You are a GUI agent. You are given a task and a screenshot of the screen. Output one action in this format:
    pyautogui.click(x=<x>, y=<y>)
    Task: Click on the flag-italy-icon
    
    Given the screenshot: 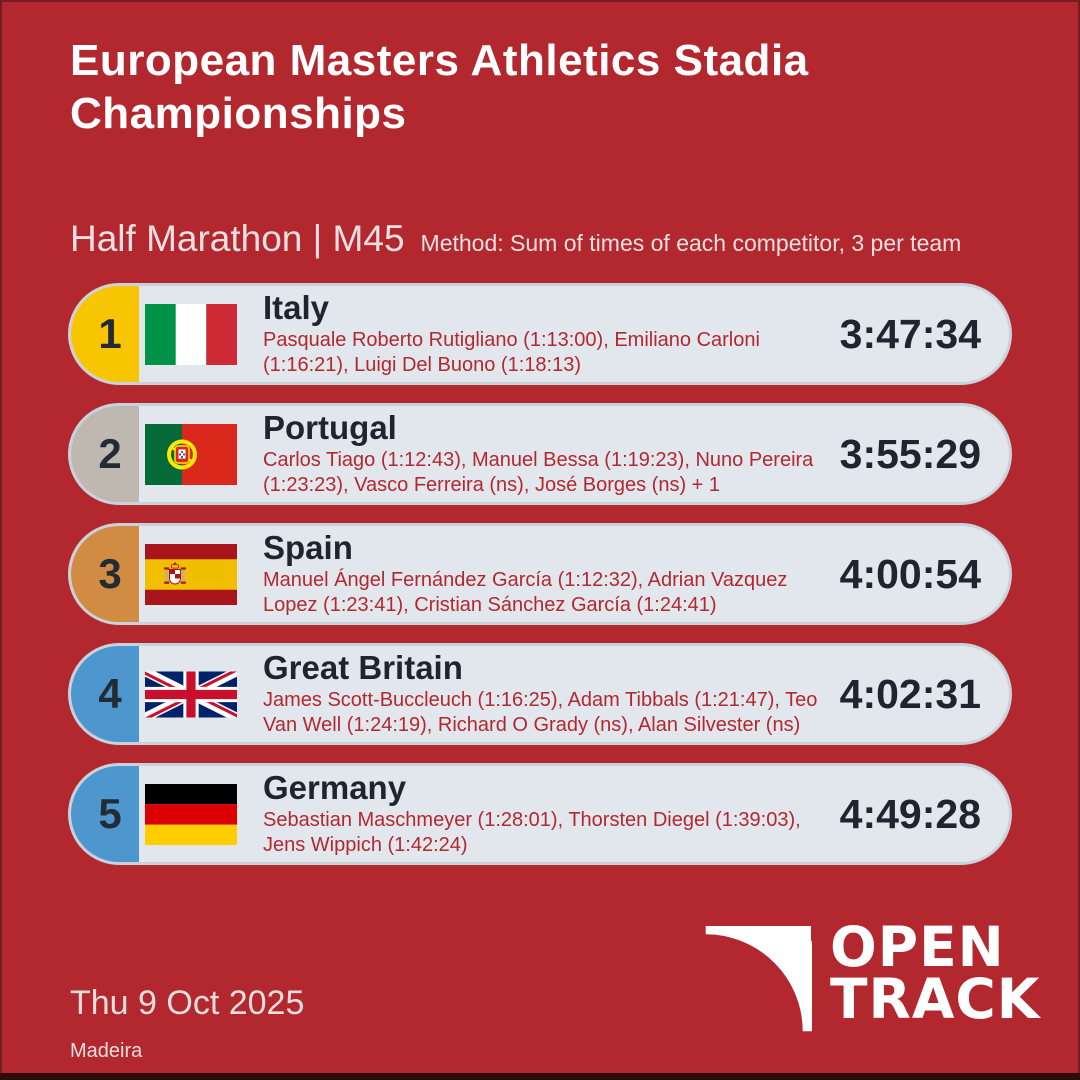 What is the action you would take?
    pyautogui.click(x=191, y=334)
    